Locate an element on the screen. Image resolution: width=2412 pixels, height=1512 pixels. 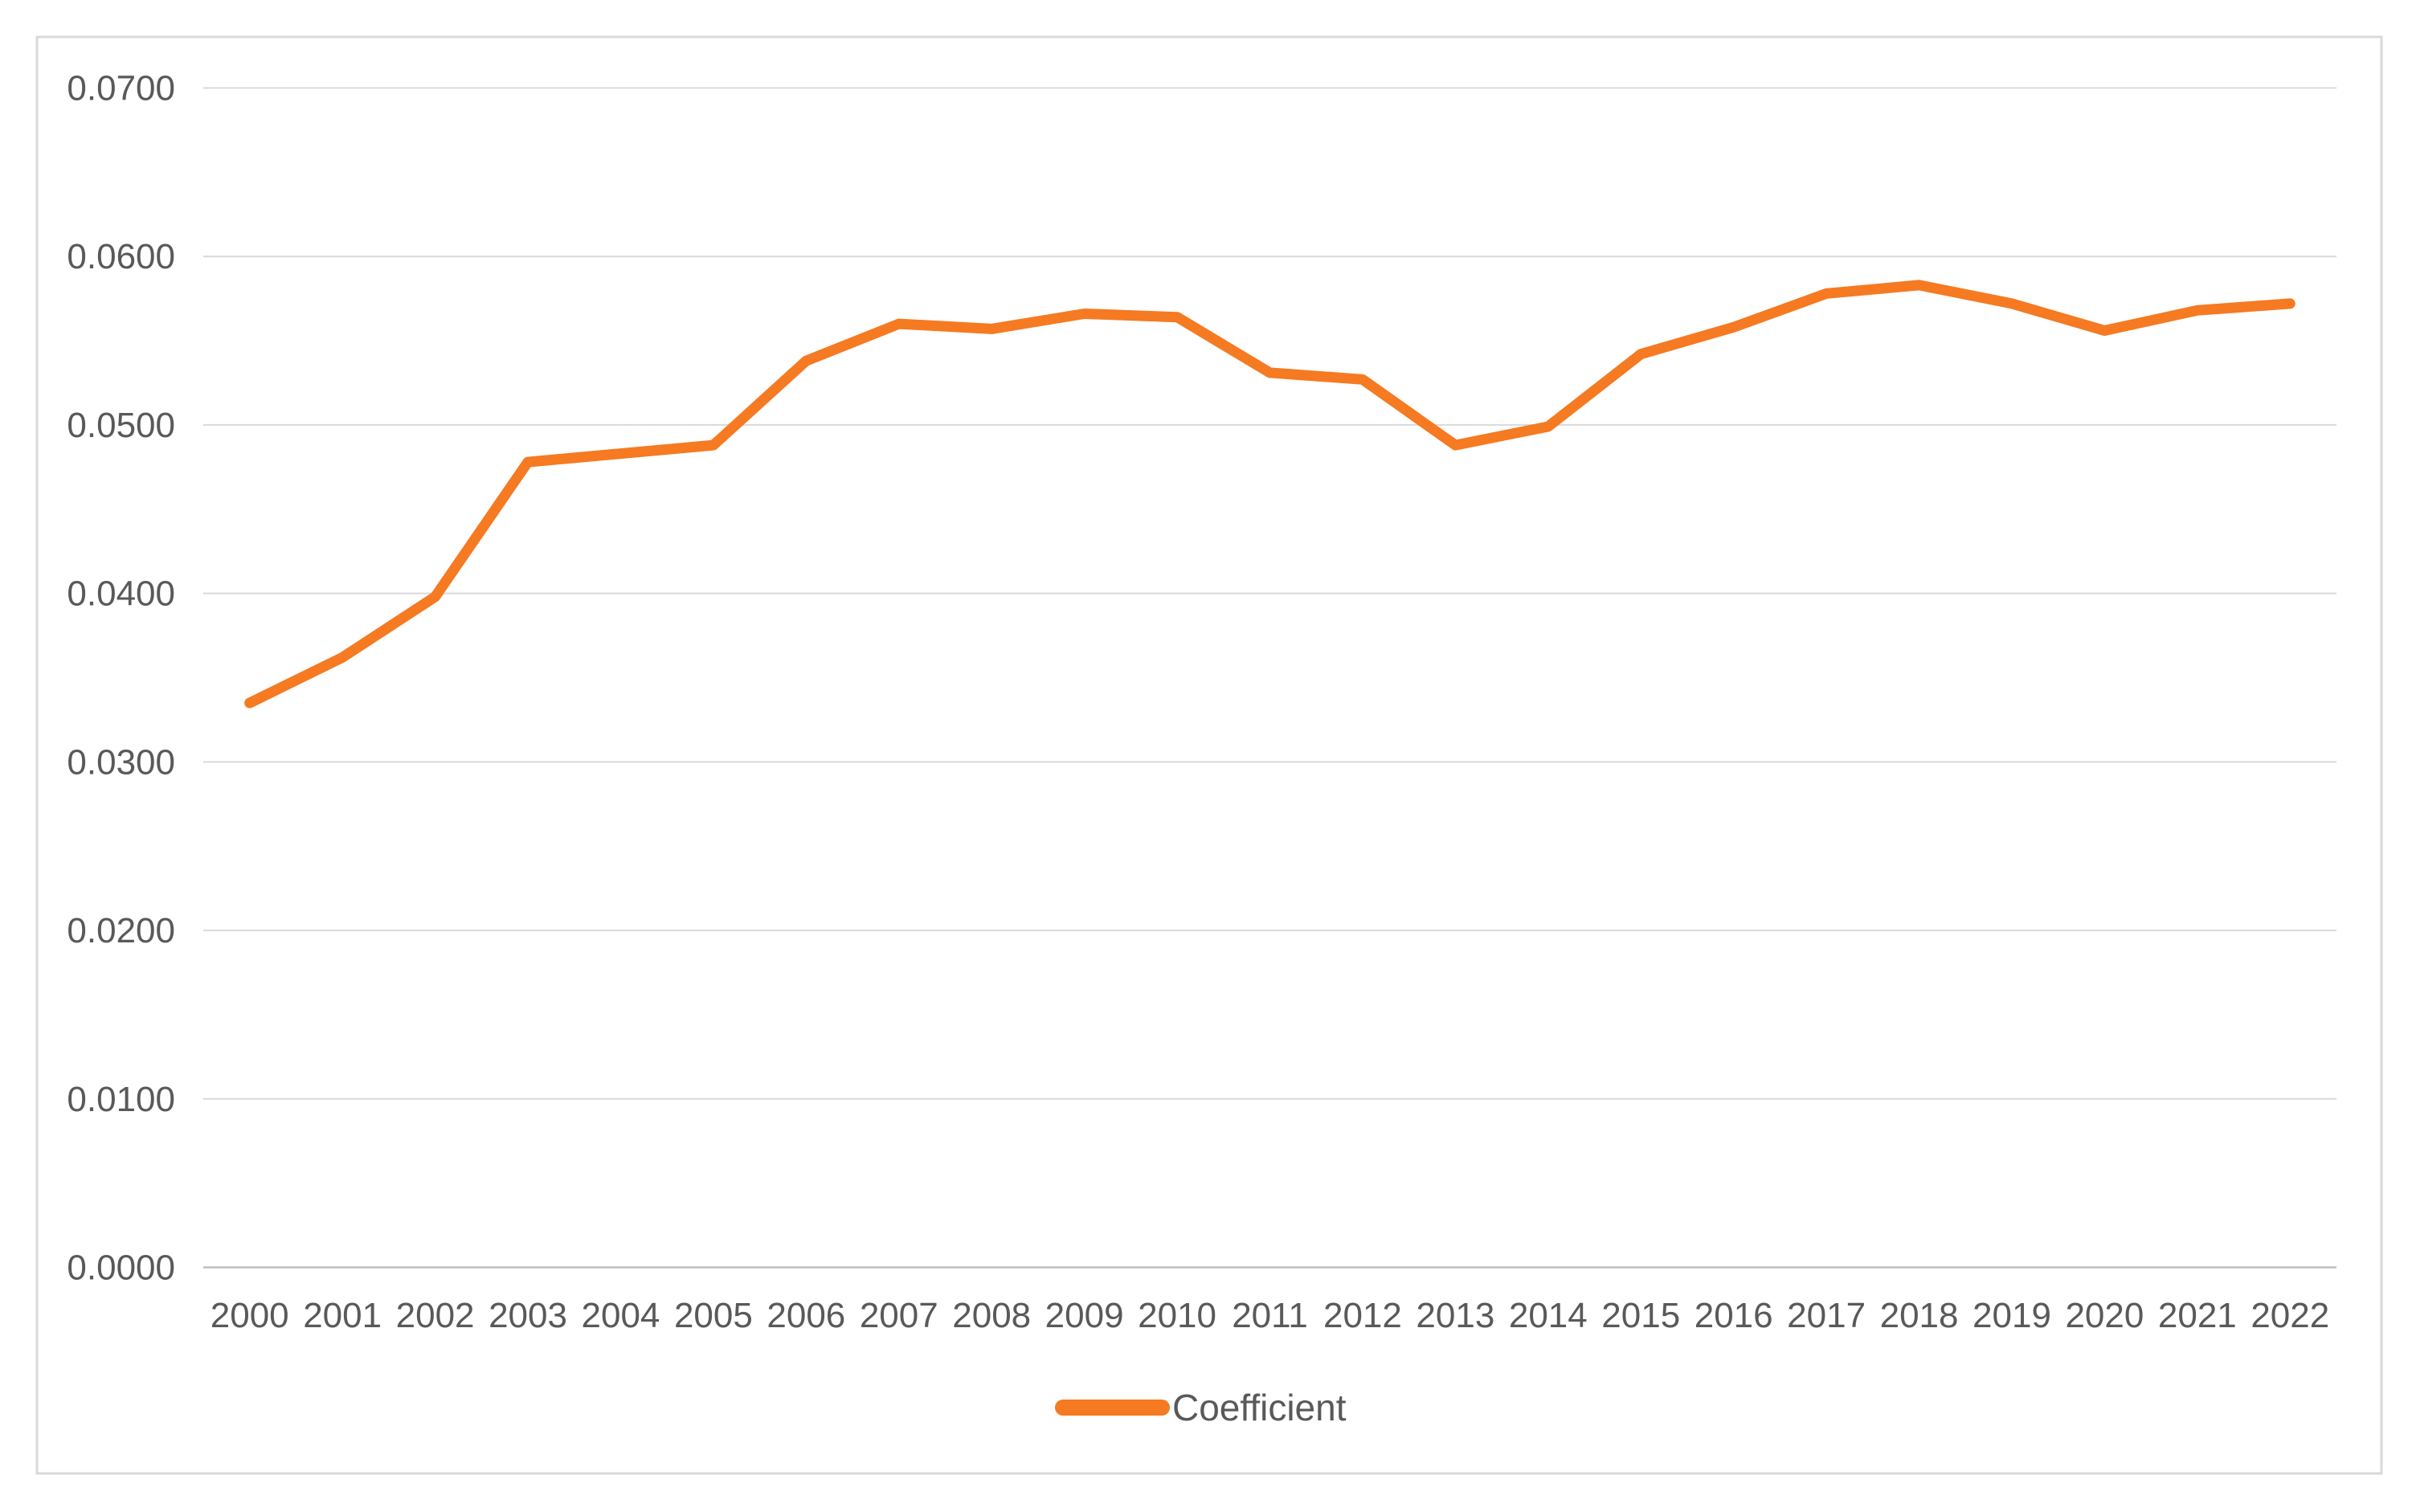
y-tick-label: 0.0400 is located at coordinates (121, 594).